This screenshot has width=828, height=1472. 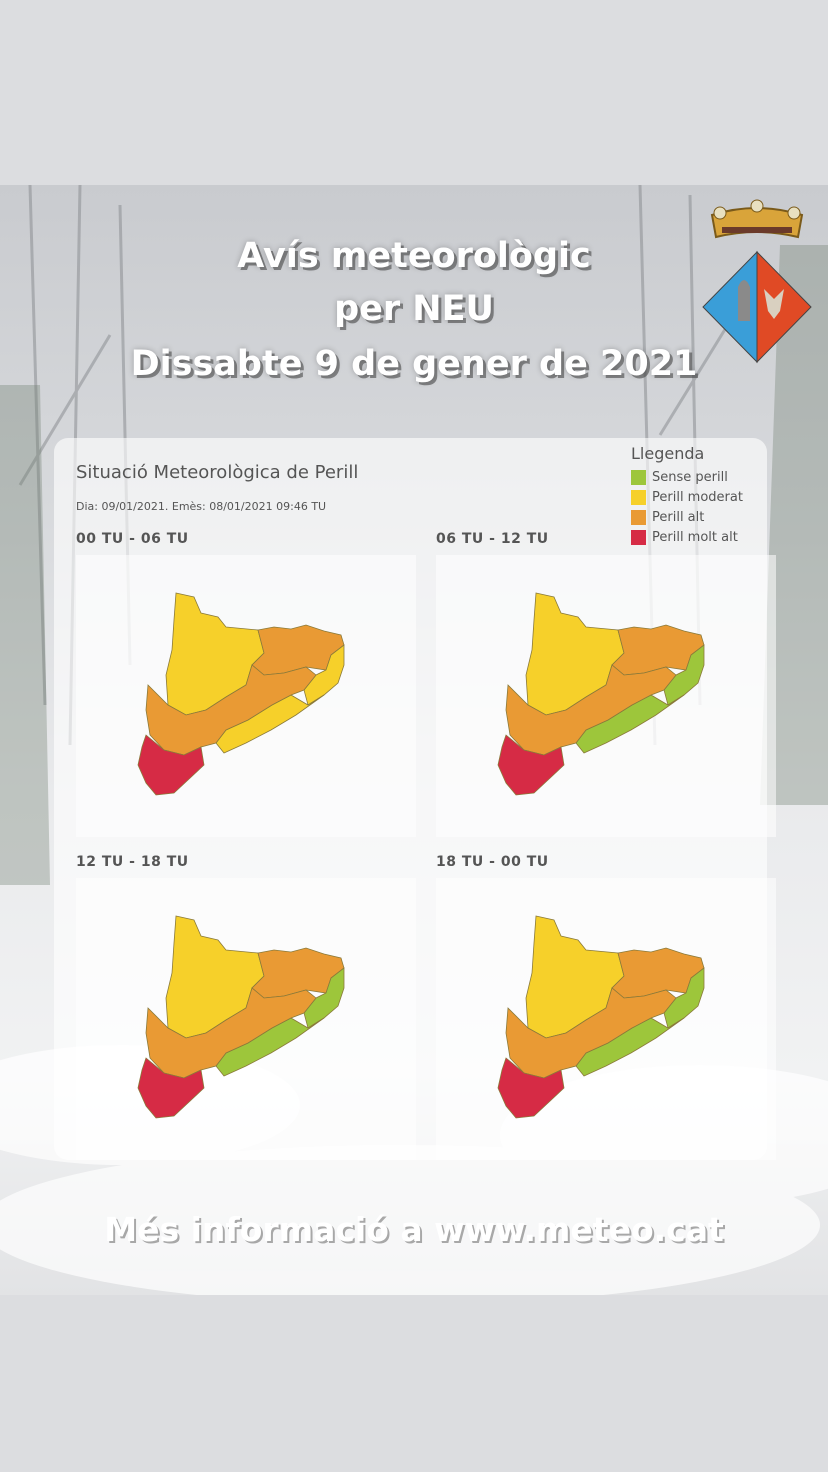 I want to click on legend-label: Sense perill, so click(x=690, y=477).